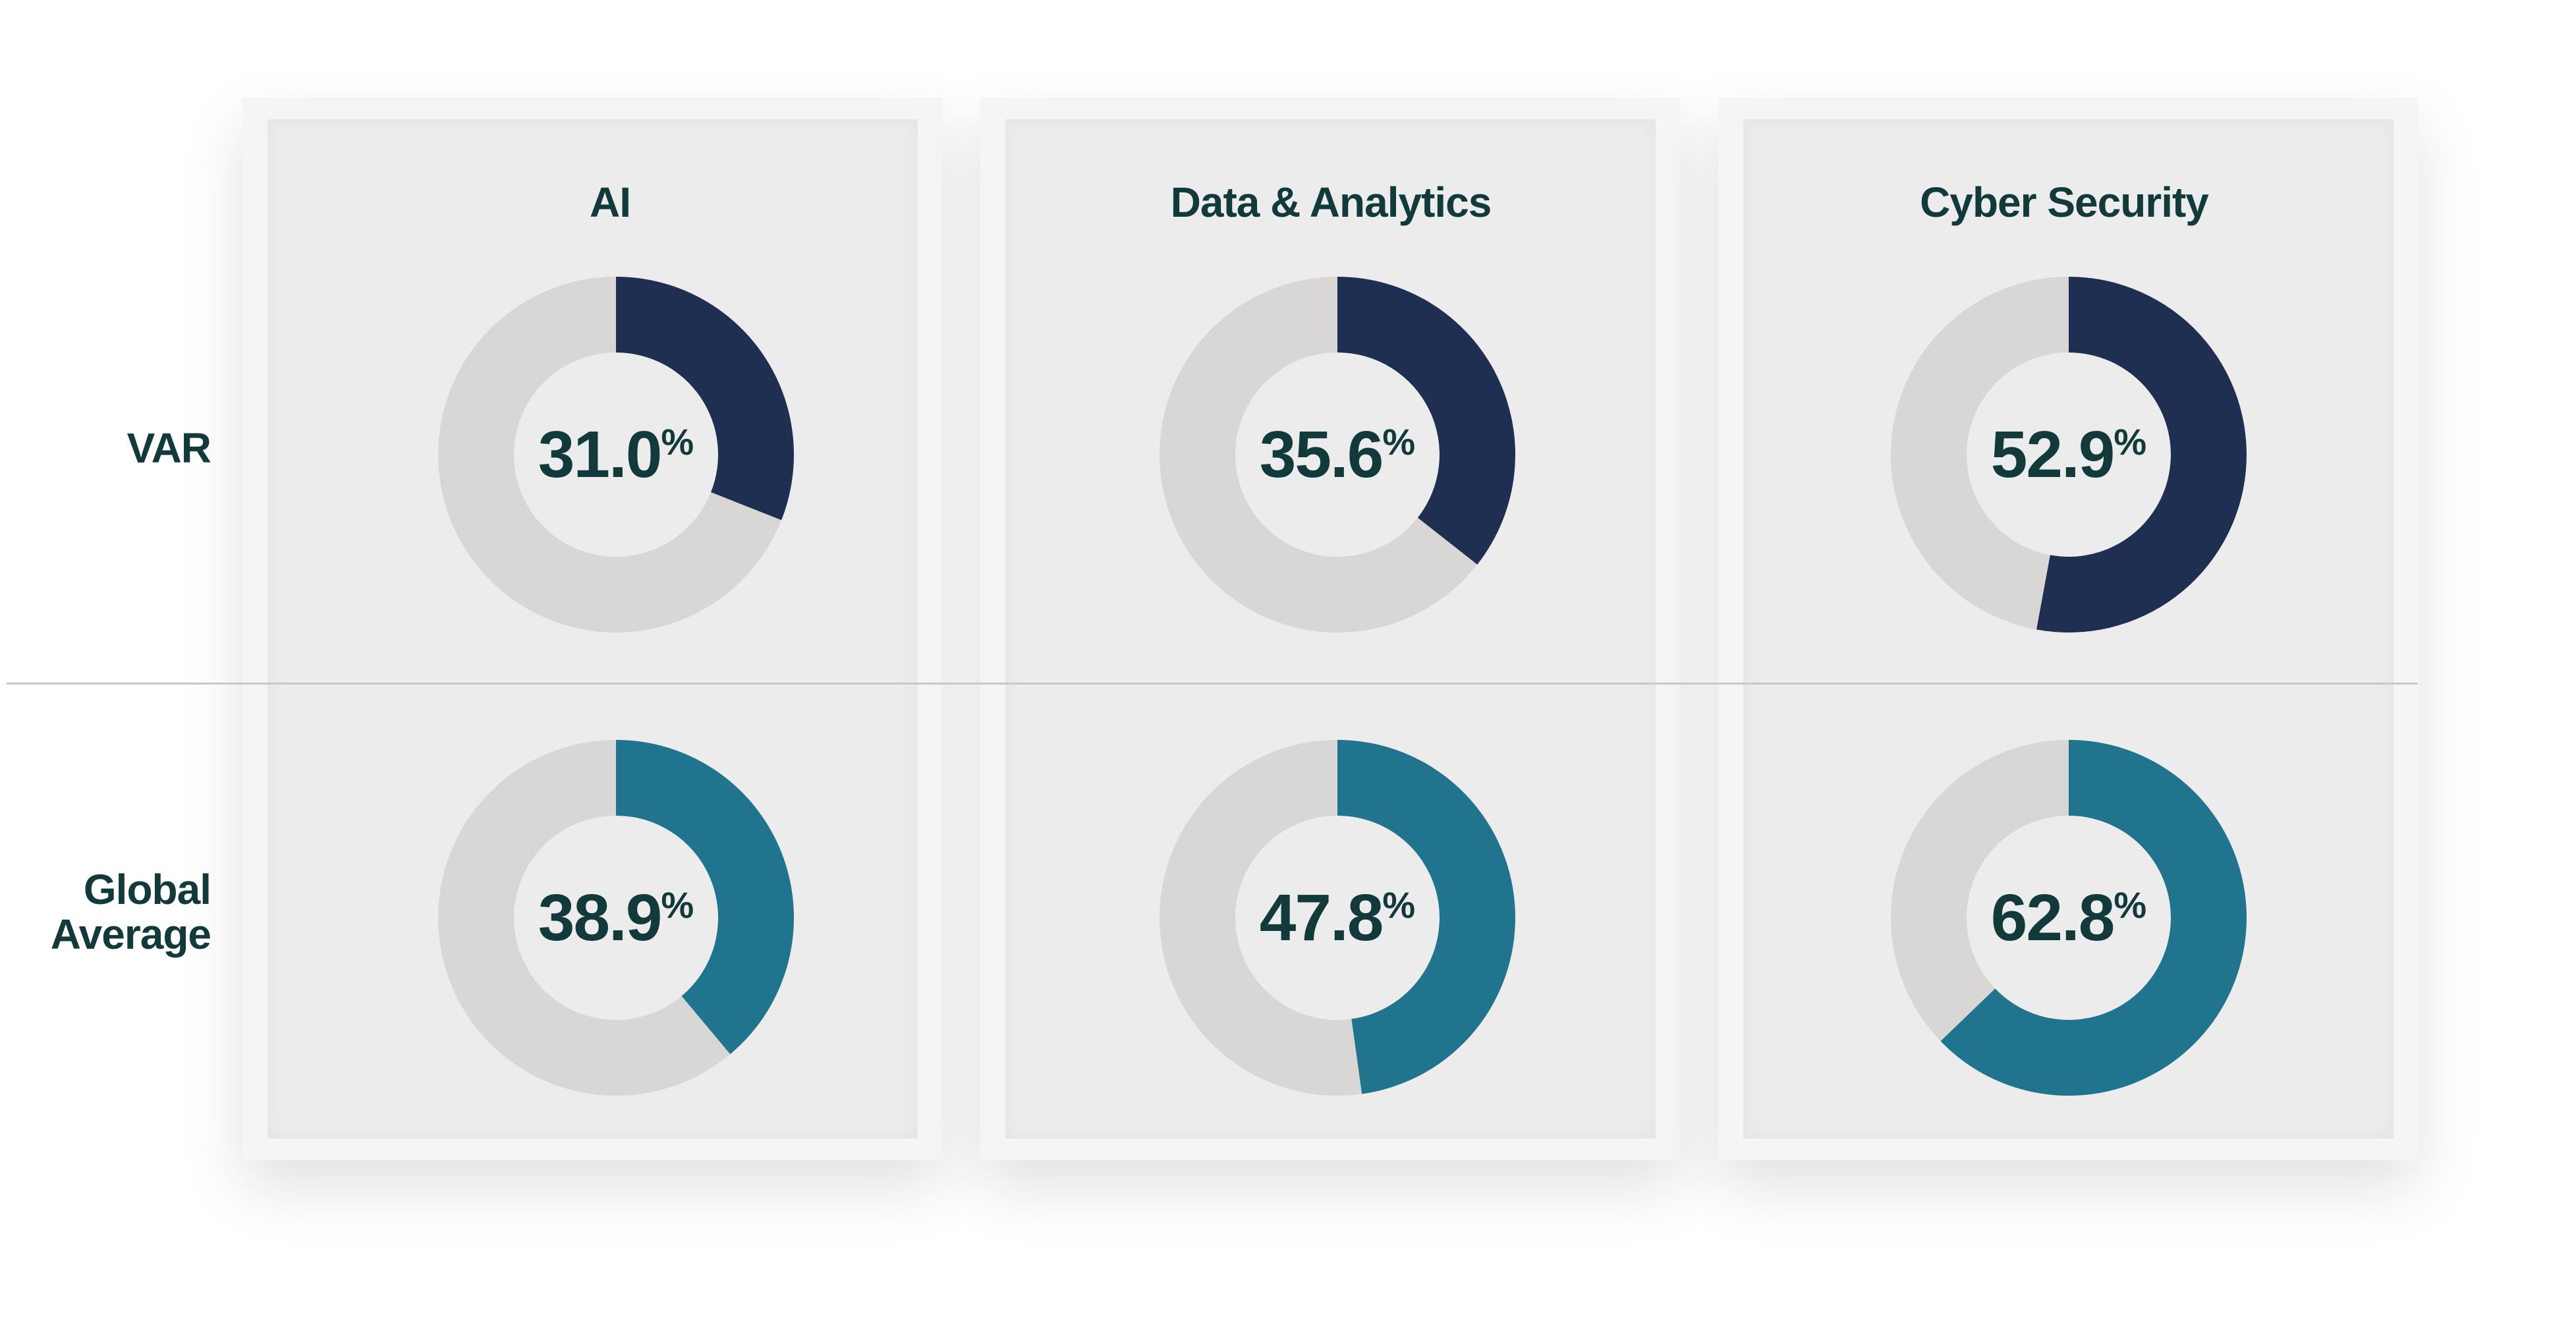 This screenshot has height=1321, width=2576. I want to click on row-label-var: VAR, so click(169, 448).